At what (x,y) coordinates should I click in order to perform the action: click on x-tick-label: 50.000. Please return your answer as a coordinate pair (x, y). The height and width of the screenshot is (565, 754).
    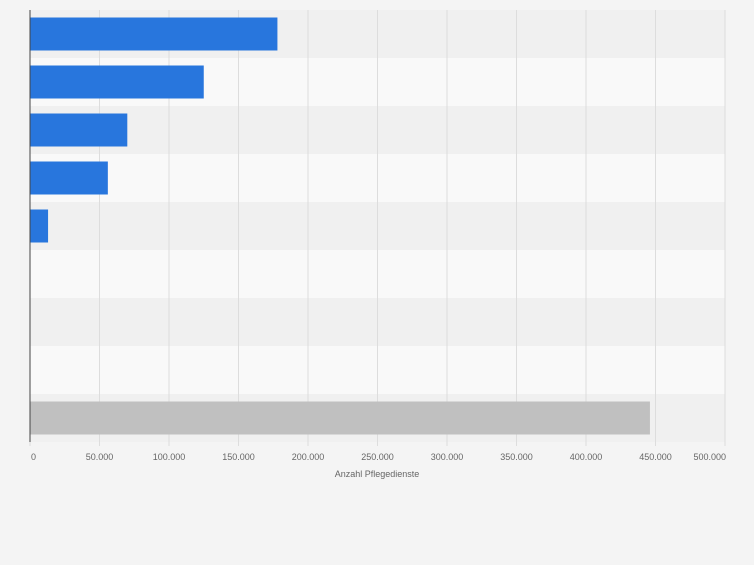
    Looking at the image, I should click on (100, 457).